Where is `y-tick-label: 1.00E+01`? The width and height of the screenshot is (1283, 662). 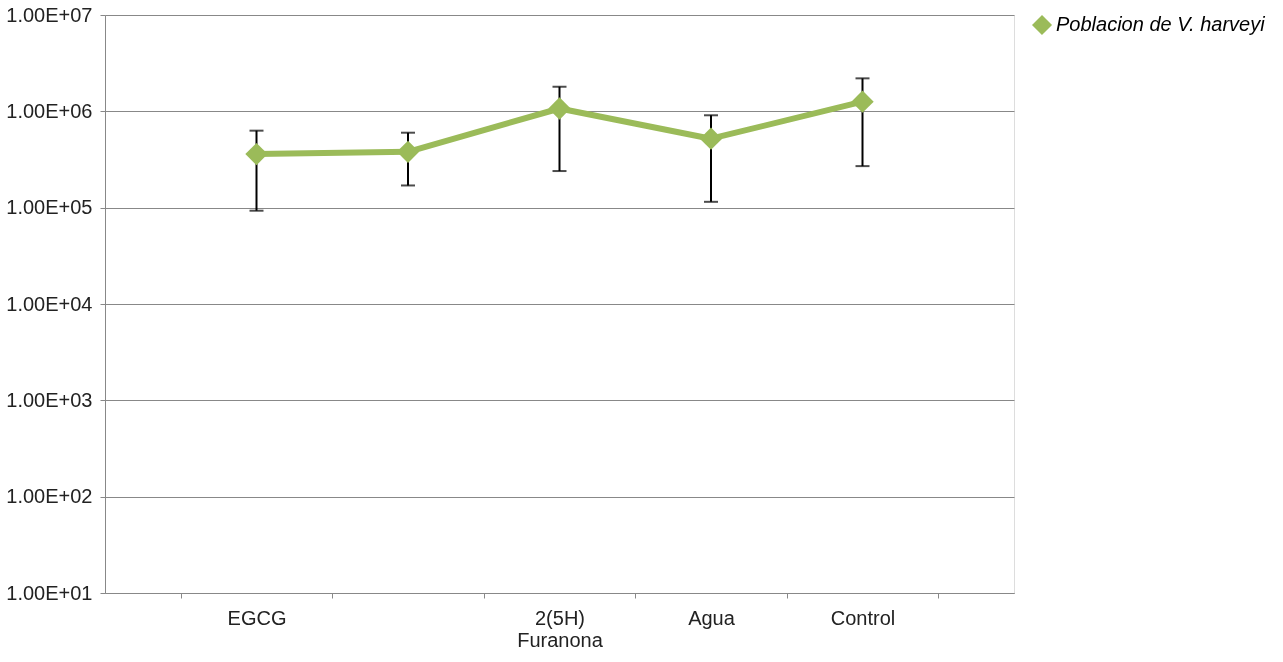 y-tick-label: 1.00E+01 is located at coordinates (49, 592).